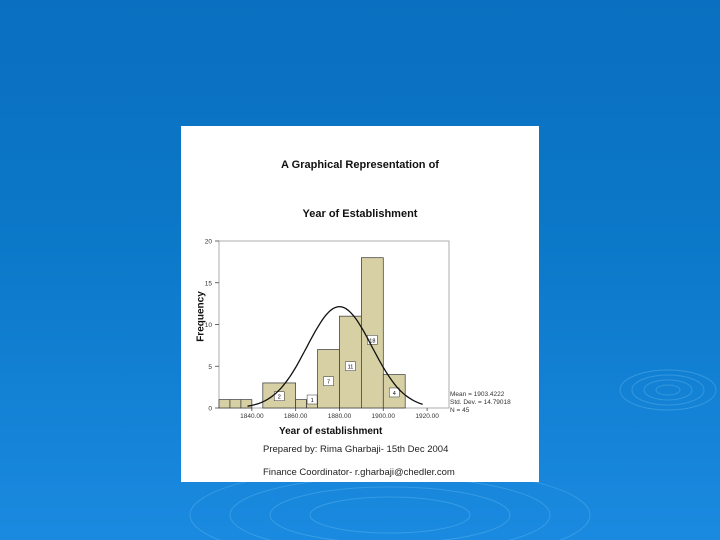  Describe the element at coordinates (340, 416) in the screenshot. I see `x-tick-label: 1880.00` at that location.